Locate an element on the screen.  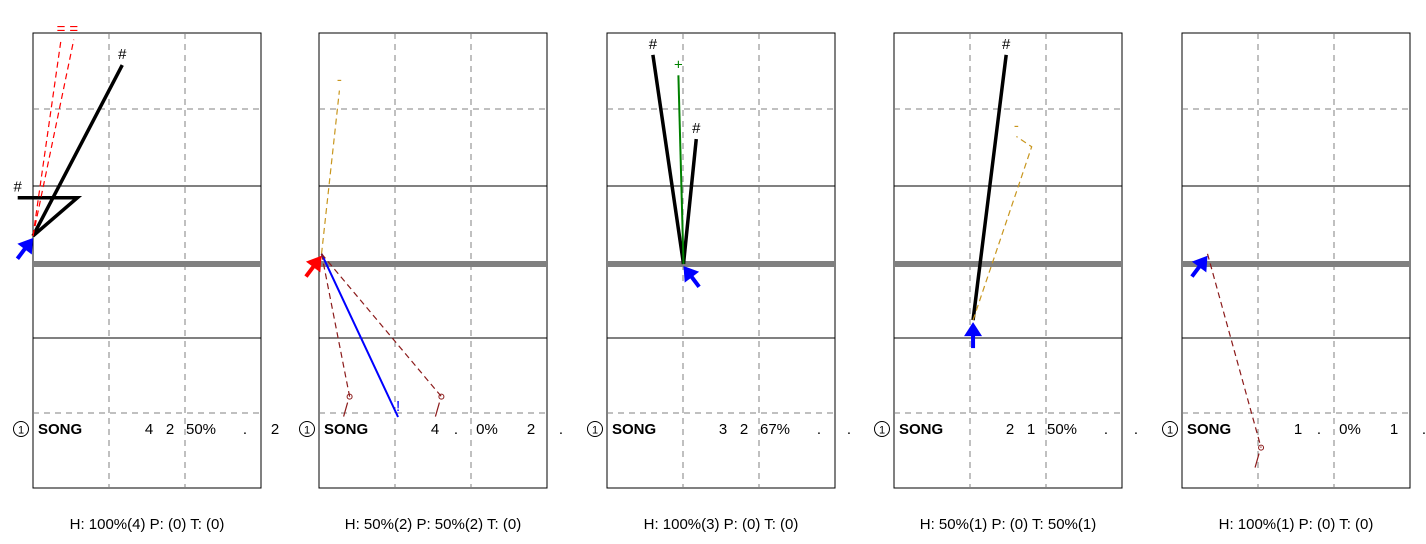
shot-end-label: ! is located at coordinates (398, 406).